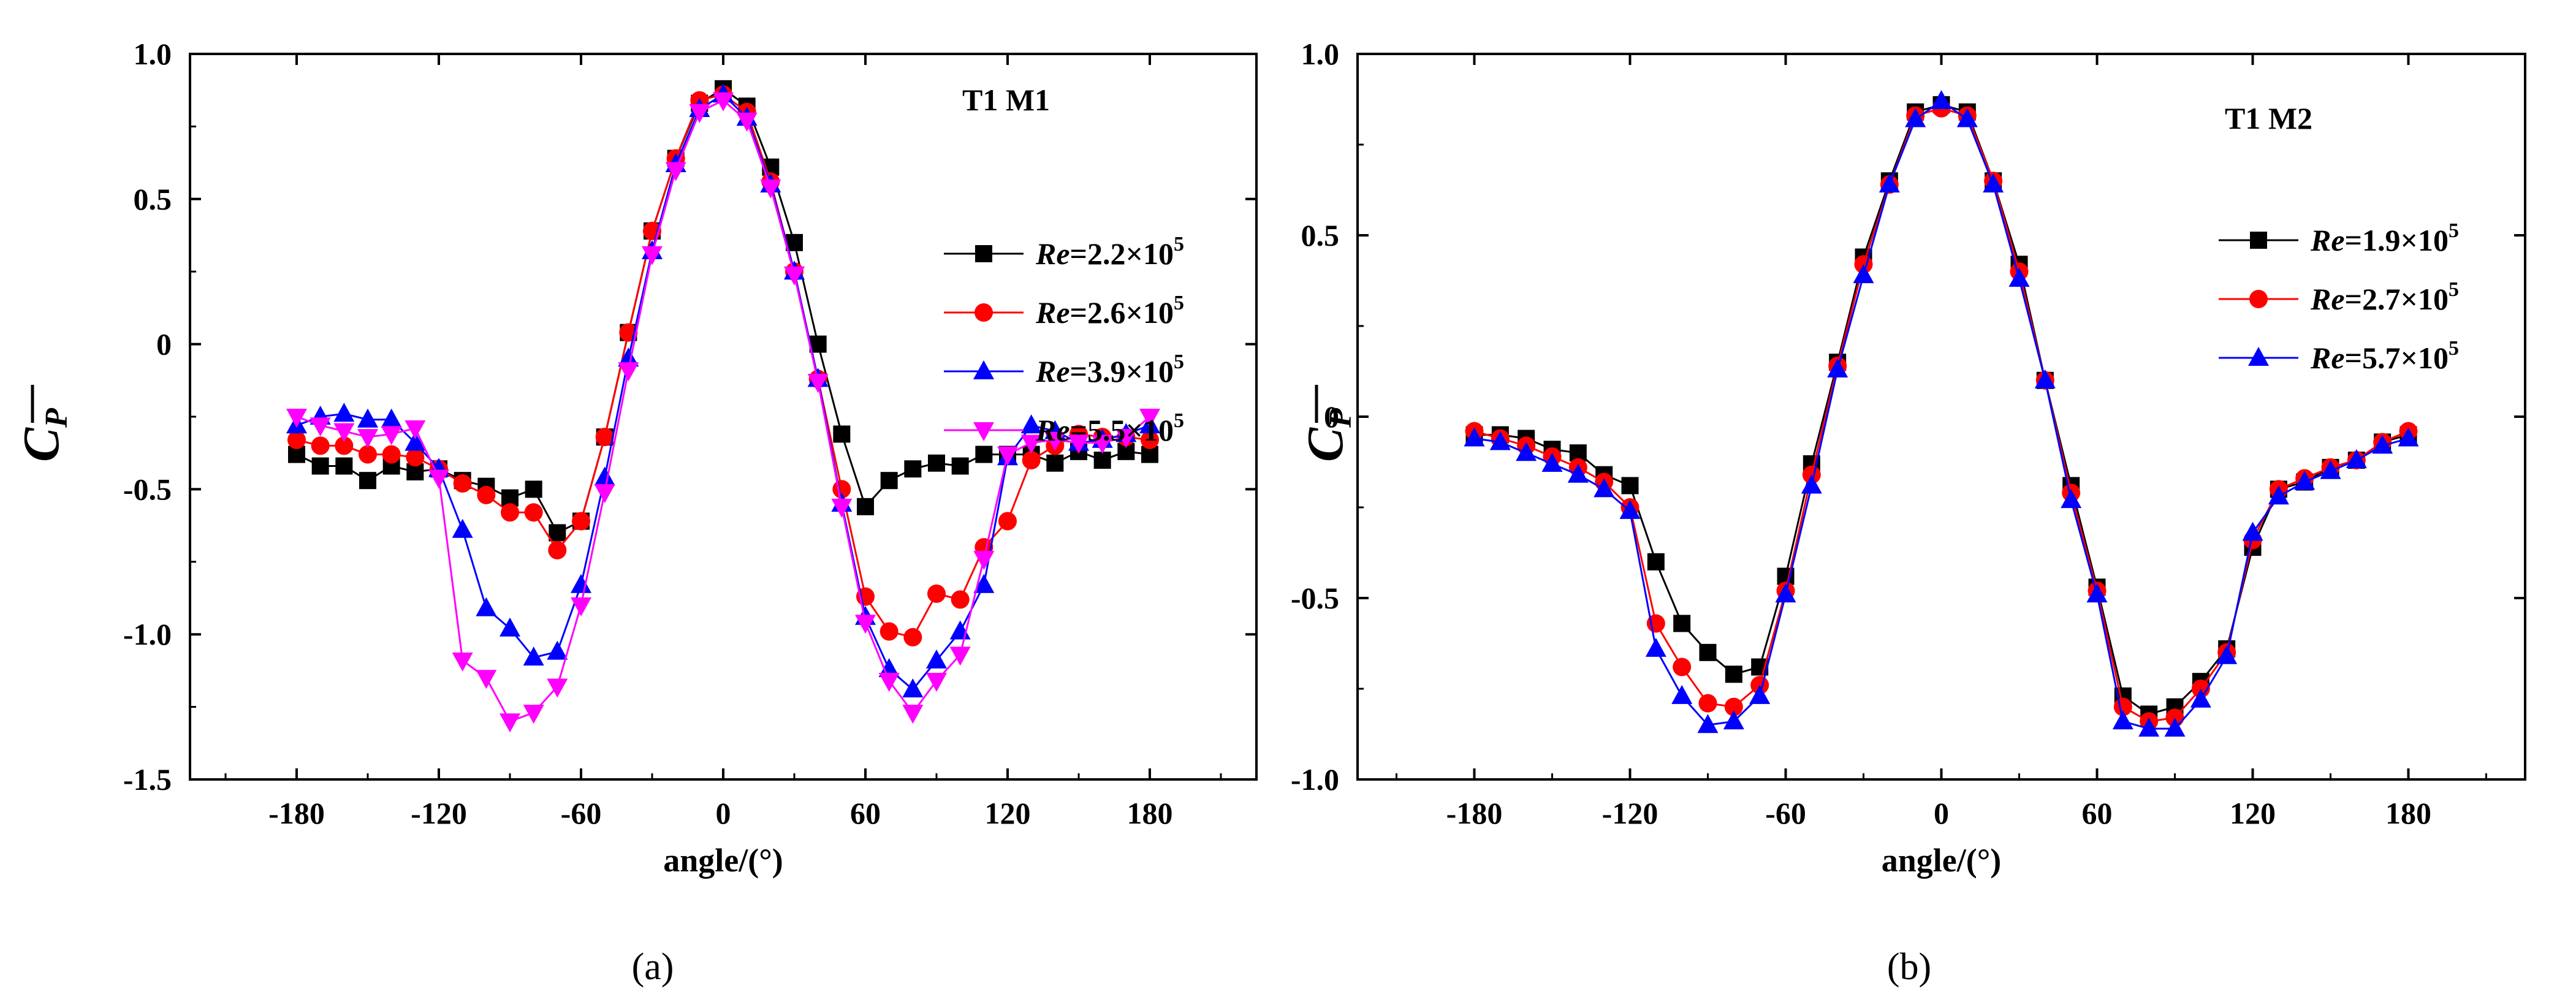 The image size is (2576, 1008). I want to click on x-tick-label: 0, so click(723, 813).